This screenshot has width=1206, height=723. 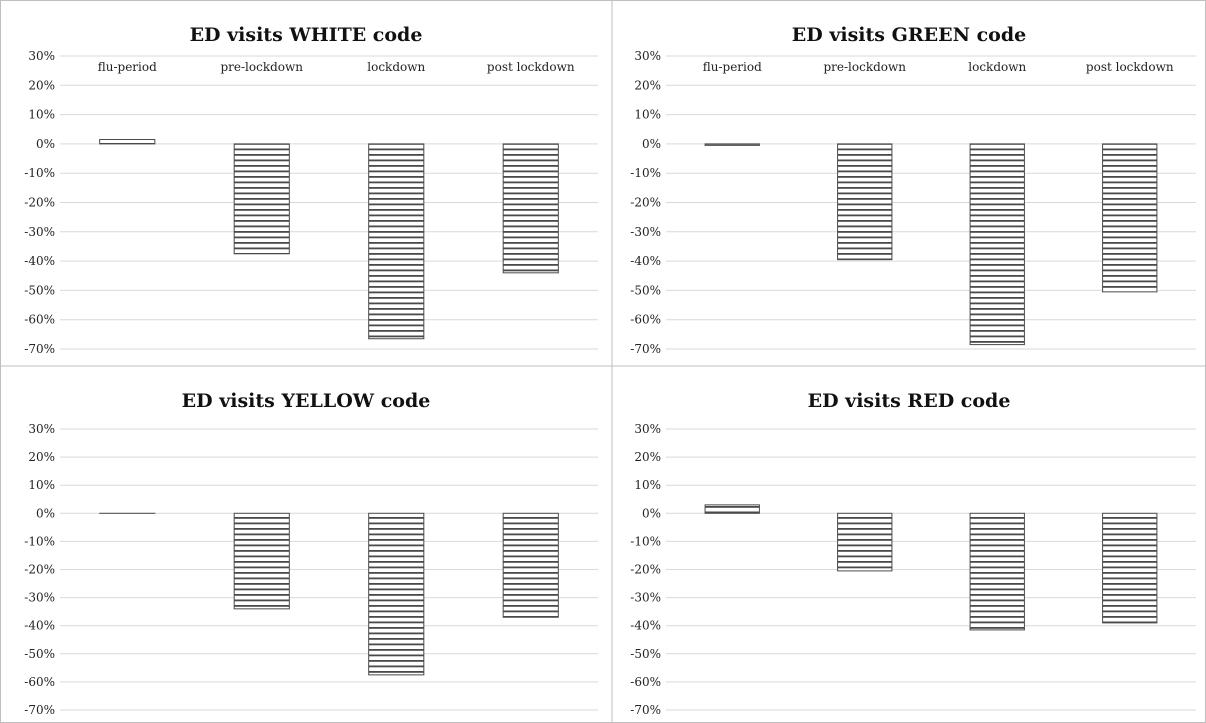 I want to click on chart-title: ED visits GREEN code, so click(x=909, y=35).